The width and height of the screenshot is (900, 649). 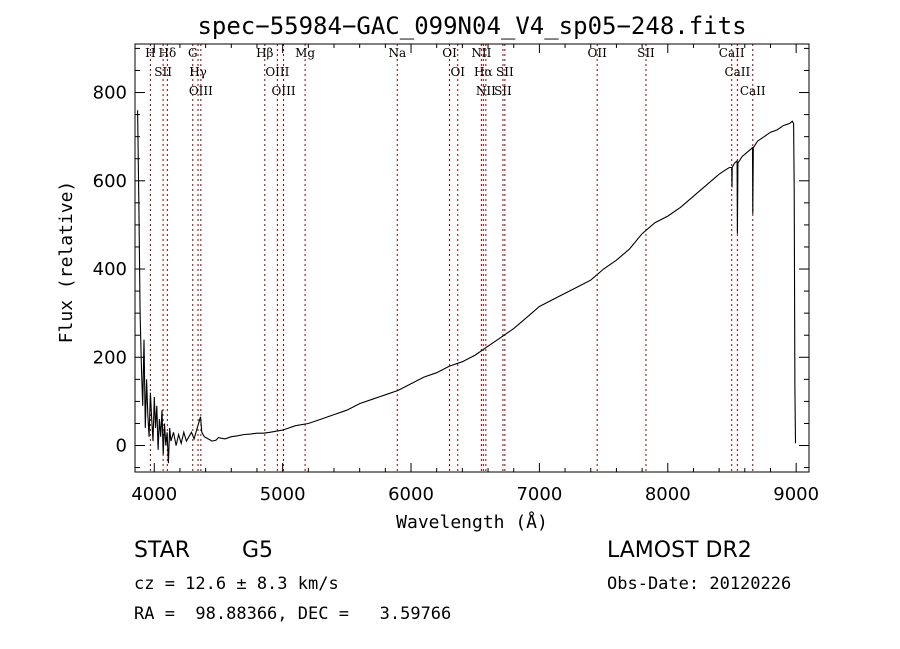 I want to click on object-subclass: G5, so click(x=258, y=550).